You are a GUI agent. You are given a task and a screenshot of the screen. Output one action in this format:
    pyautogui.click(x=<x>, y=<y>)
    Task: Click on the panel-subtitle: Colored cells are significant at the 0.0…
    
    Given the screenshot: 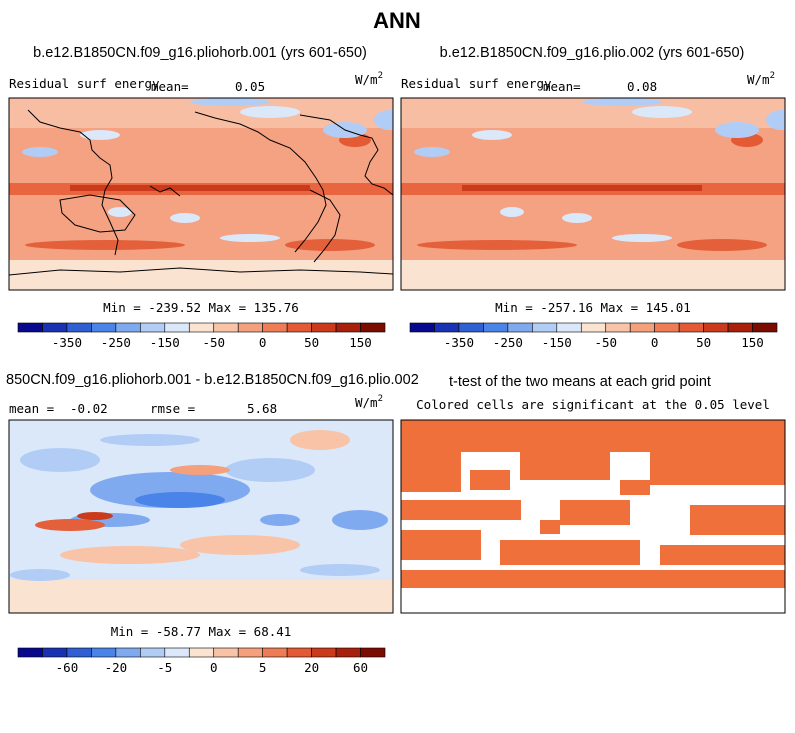 What is the action you would take?
    pyautogui.click(x=593, y=404)
    